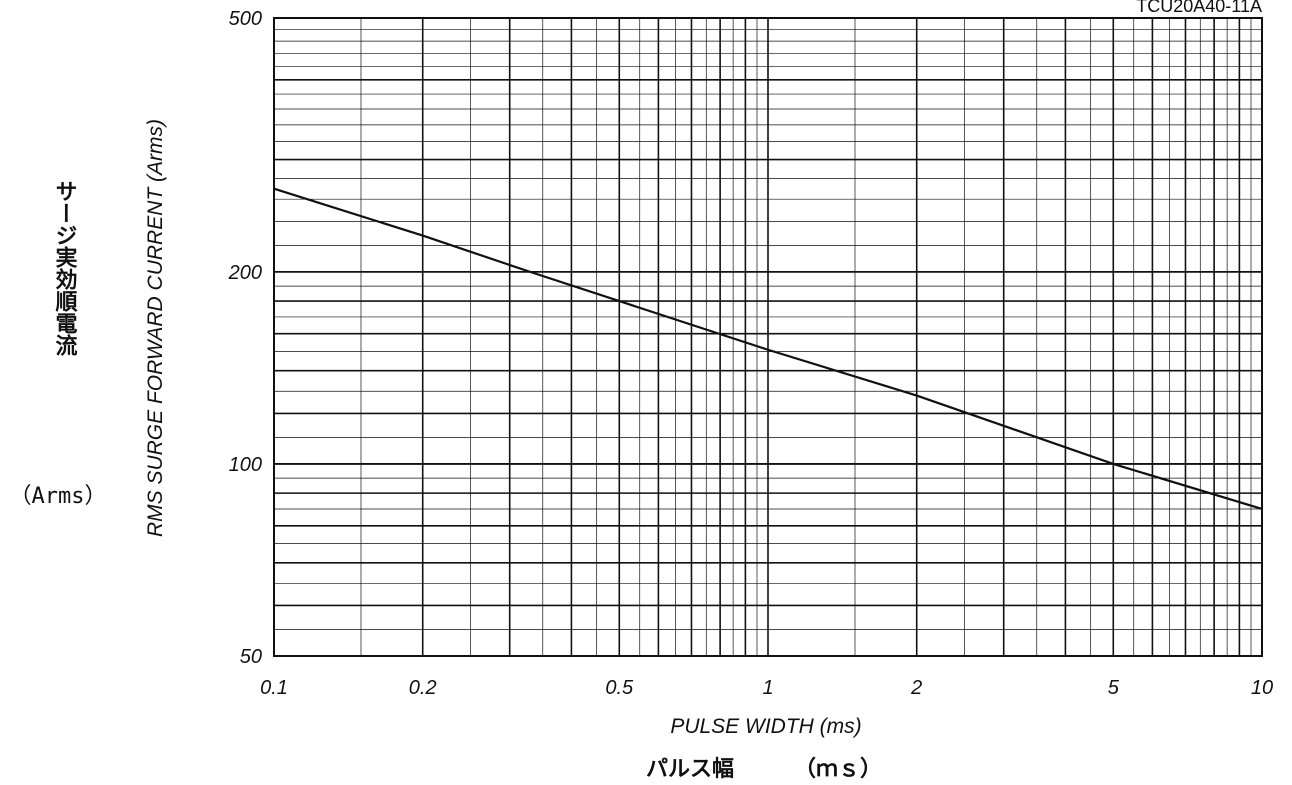  What do you see at coordinates (1262, 688) in the screenshot?
I see `x-tick-label: 10` at bounding box center [1262, 688].